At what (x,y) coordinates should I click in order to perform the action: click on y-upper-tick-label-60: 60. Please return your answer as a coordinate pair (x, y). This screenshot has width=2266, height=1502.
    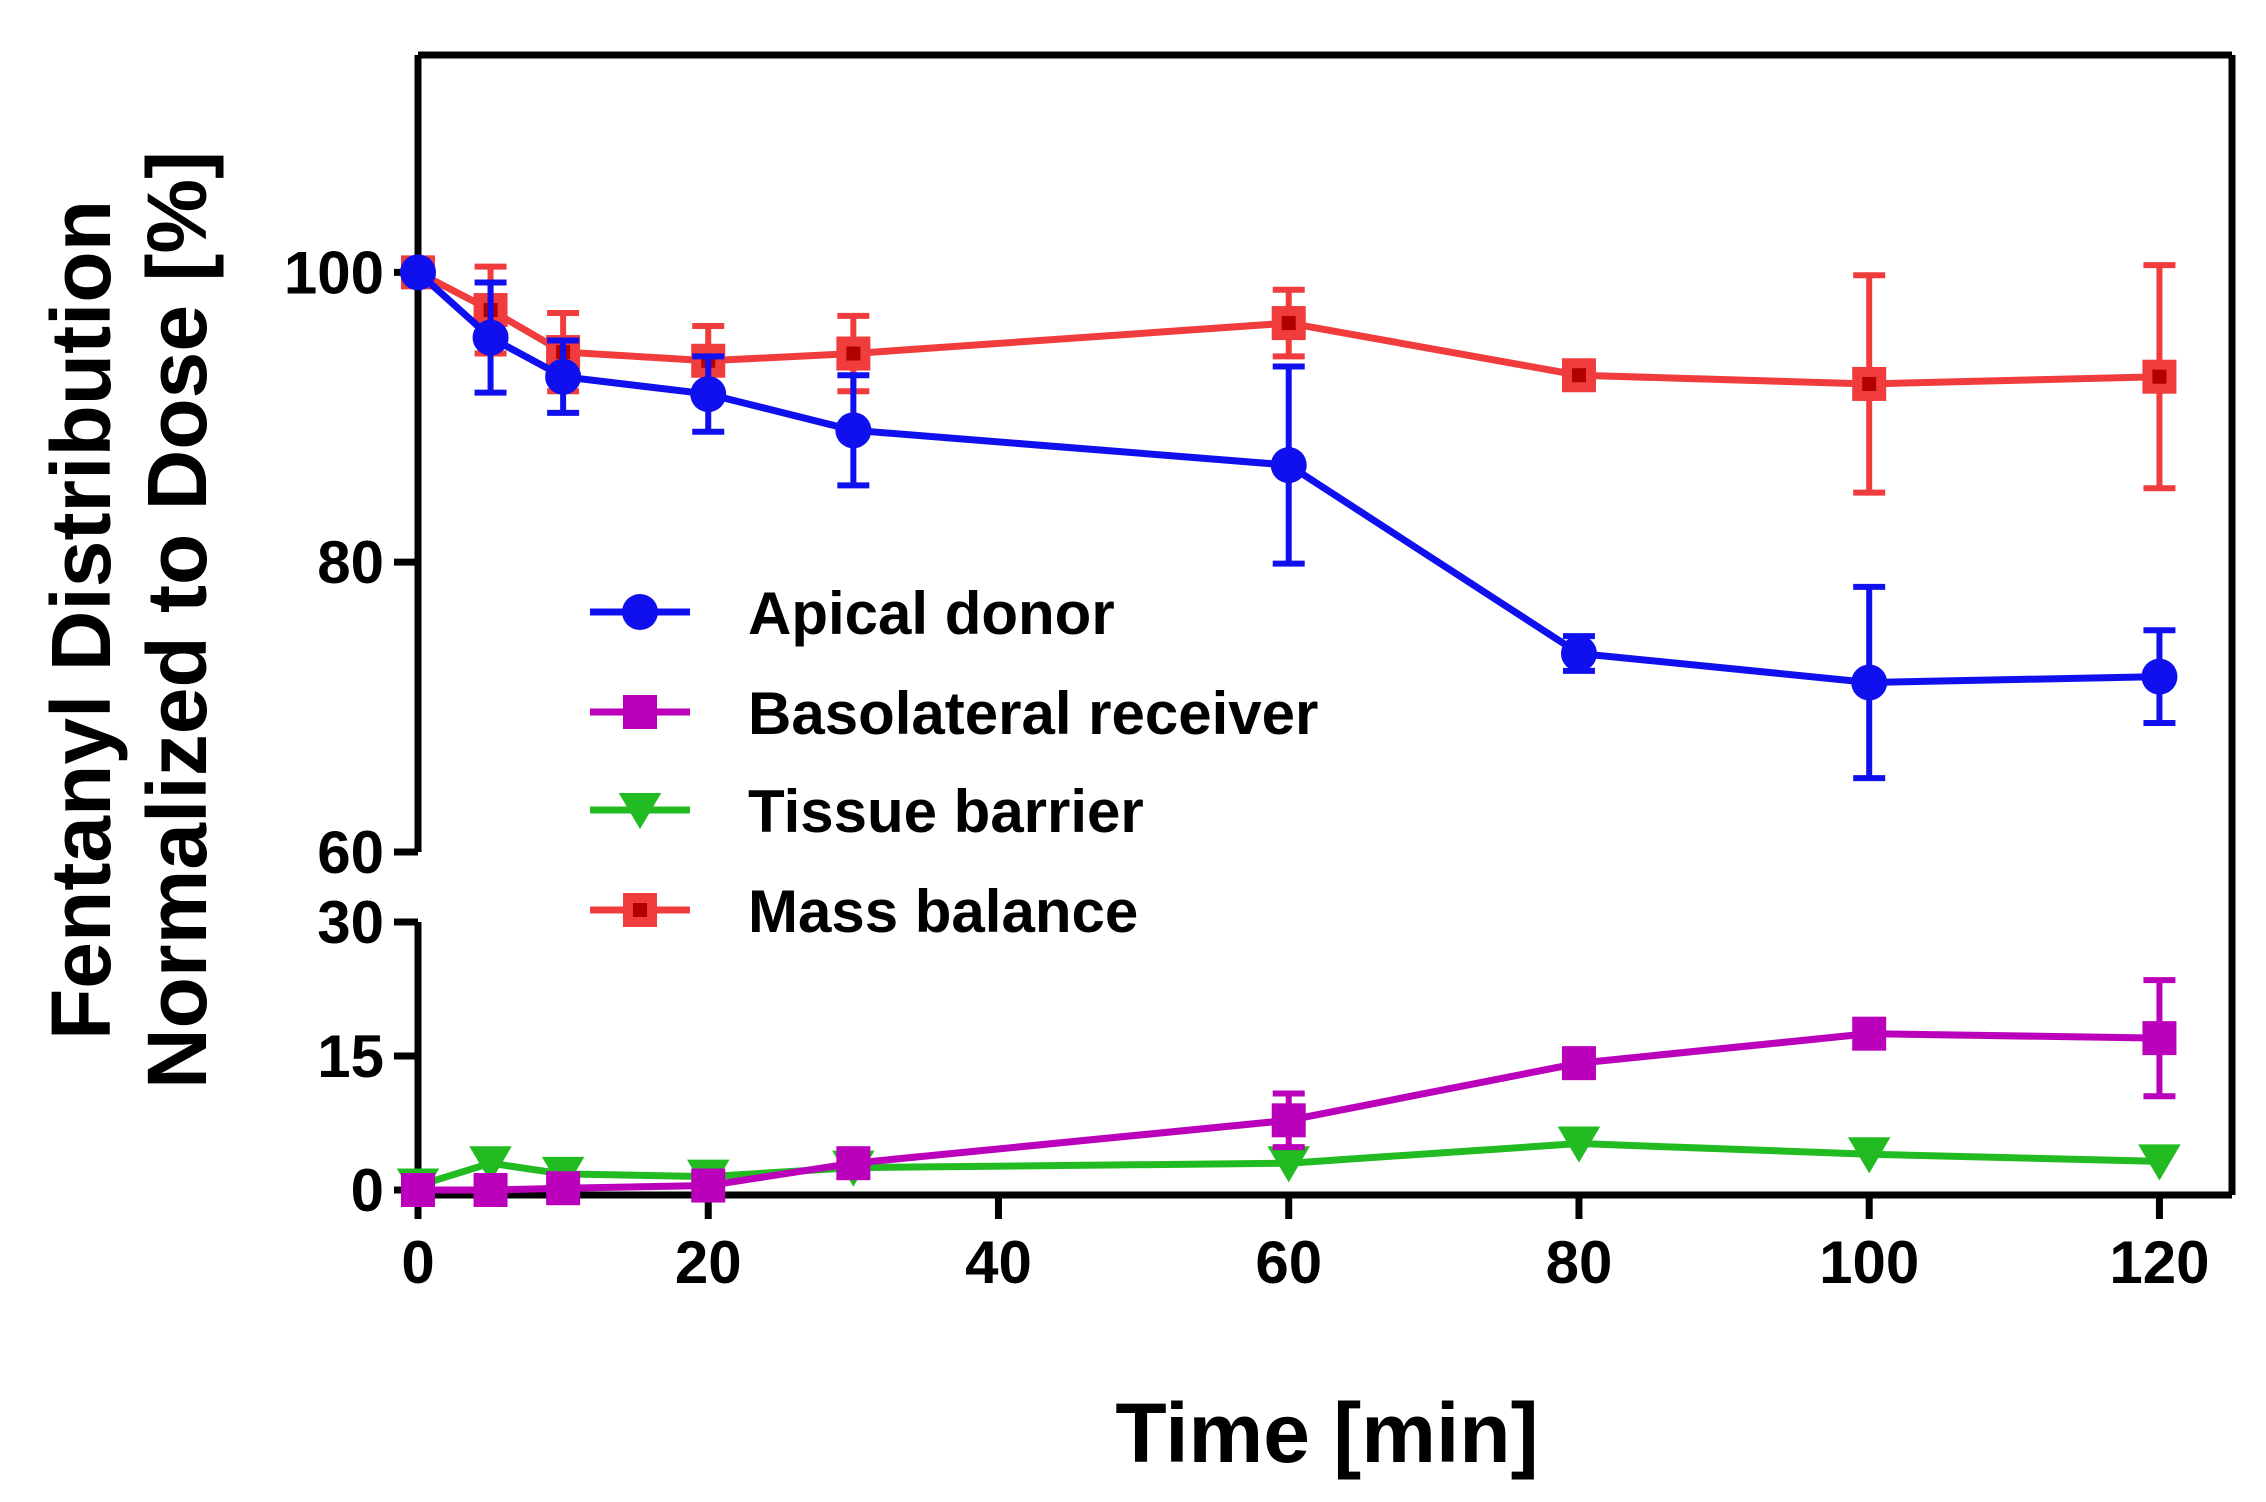
    Looking at the image, I should click on (350, 852).